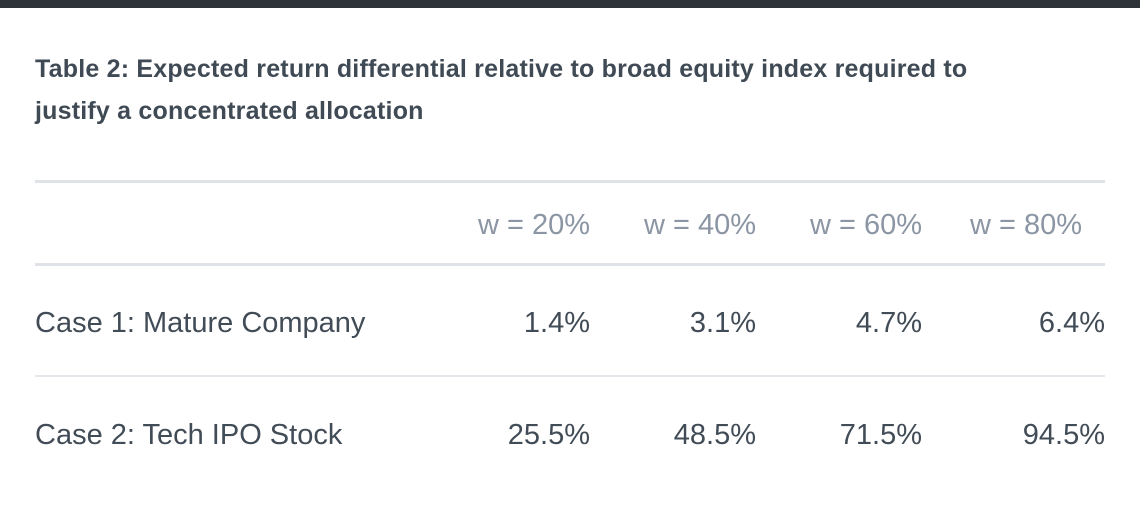 This screenshot has height=514, width=1140. What do you see at coordinates (548, 435) in the screenshot?
I see `table-cell: 25.5%` at bounding box center [548, 435].